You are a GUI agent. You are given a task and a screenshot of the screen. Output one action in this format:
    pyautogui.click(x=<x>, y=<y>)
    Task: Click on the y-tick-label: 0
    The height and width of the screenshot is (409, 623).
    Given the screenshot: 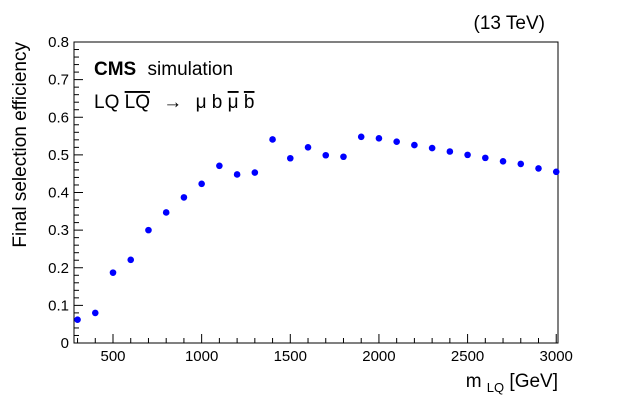 What is the action you would take?
    pyautogui.click(x=65, y=343)
    